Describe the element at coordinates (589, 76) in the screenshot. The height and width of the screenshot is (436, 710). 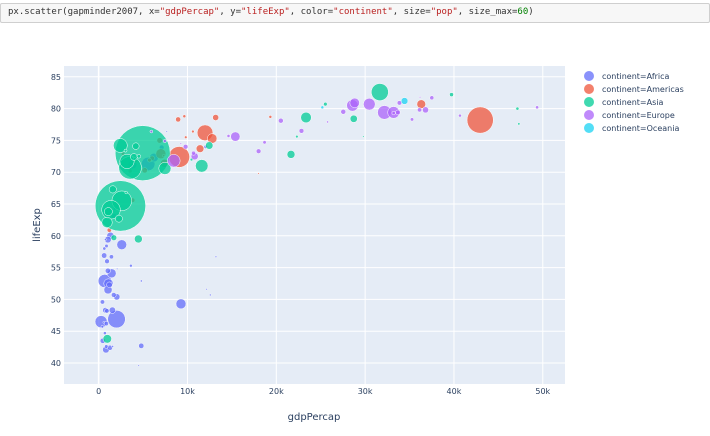
I see `legend-marker-icon` at that location.